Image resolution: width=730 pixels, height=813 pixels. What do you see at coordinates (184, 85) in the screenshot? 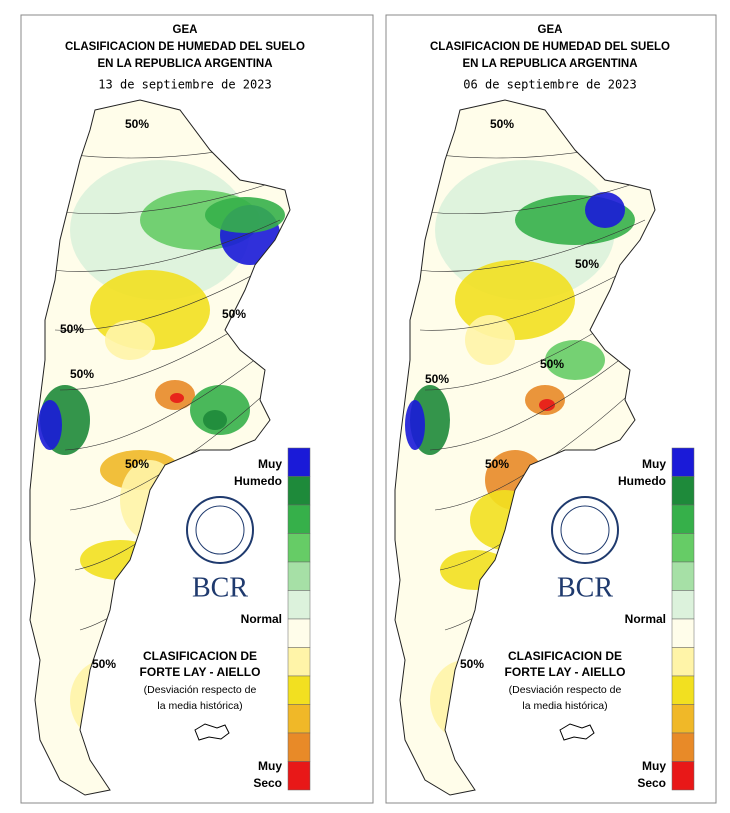
I see `panel-date: 13 de septiembre de 2023` at bounding box center [184, 85].